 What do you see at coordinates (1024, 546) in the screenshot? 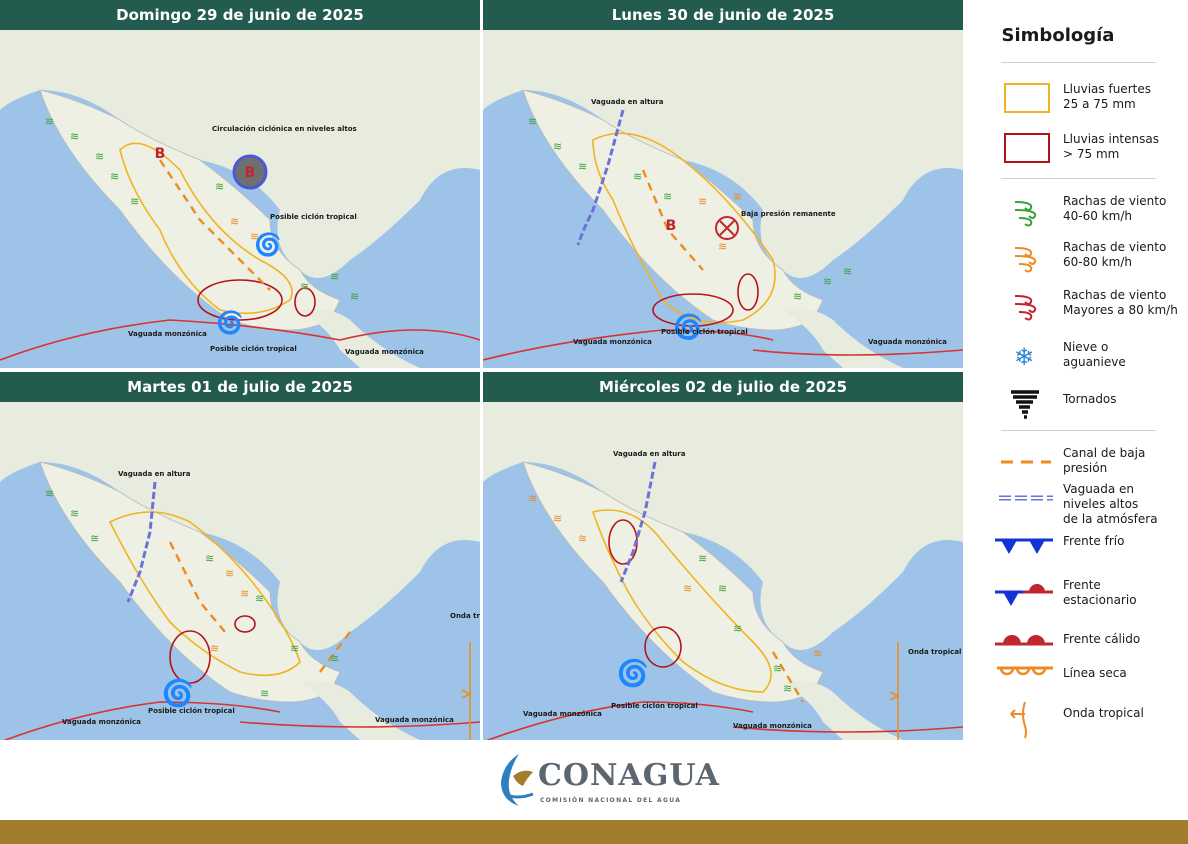
I see `cold-front-icon` at bounding box center [1024, 546].